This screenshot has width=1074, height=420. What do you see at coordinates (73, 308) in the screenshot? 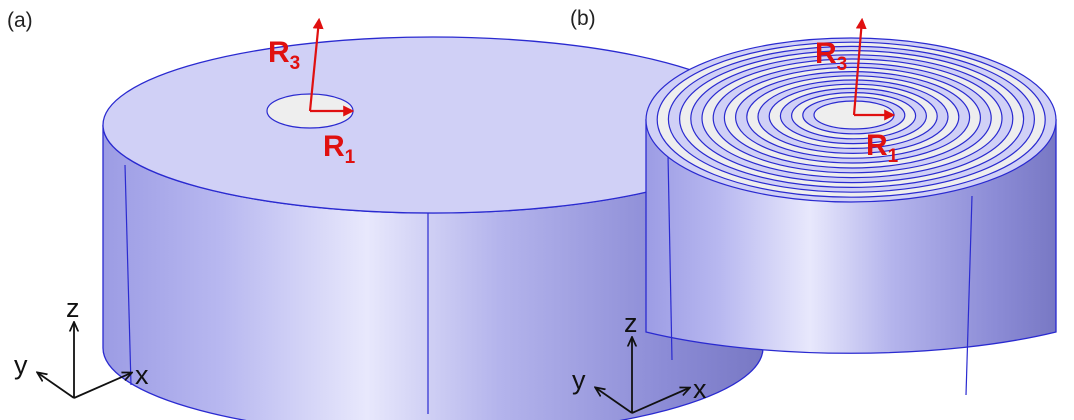
I see `z-axis-label-a: z` at bounding box center [73, 308].